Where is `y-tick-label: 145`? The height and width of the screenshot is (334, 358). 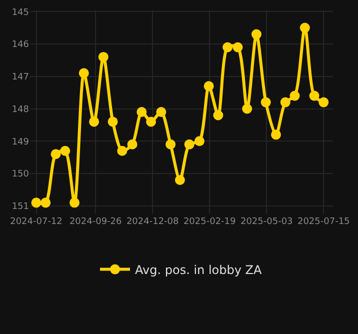
y-tick-label: 145 is located at coordinates (20, 13).